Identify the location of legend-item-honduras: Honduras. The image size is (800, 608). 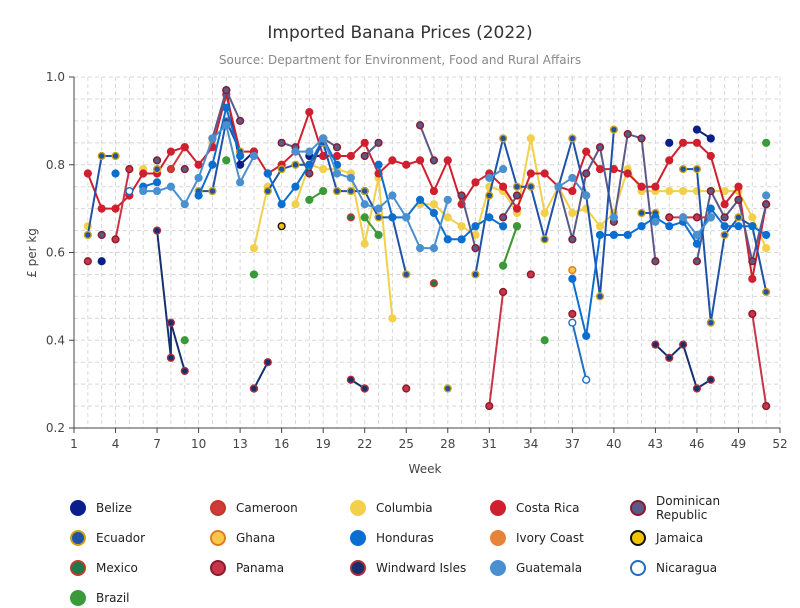
(420, 538).